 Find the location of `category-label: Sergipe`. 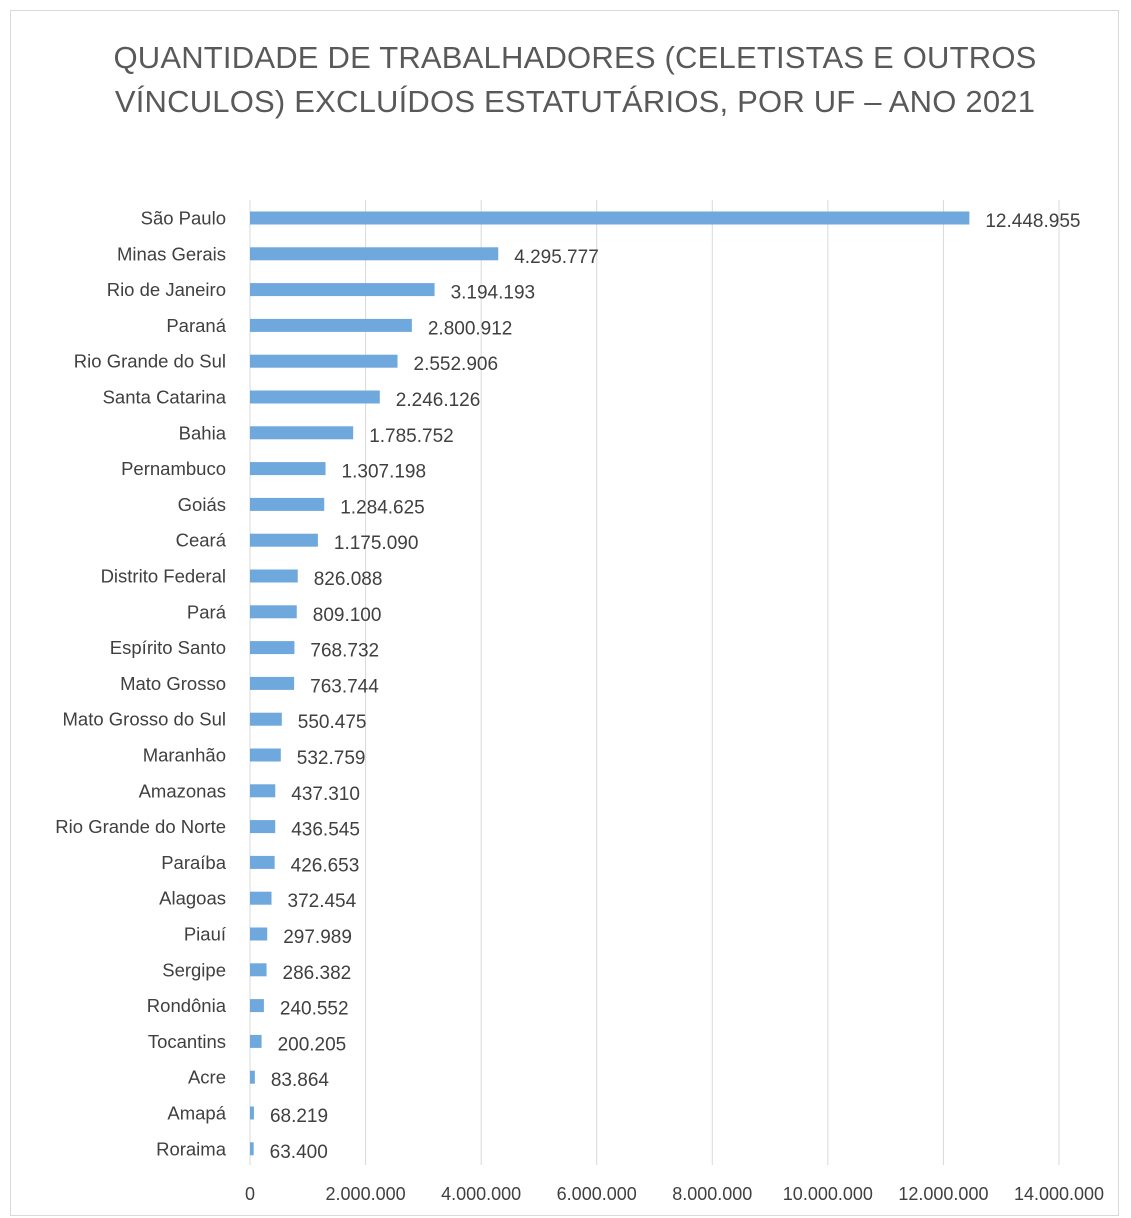

category-label: Sergipe is located at coordinates (194, 969).